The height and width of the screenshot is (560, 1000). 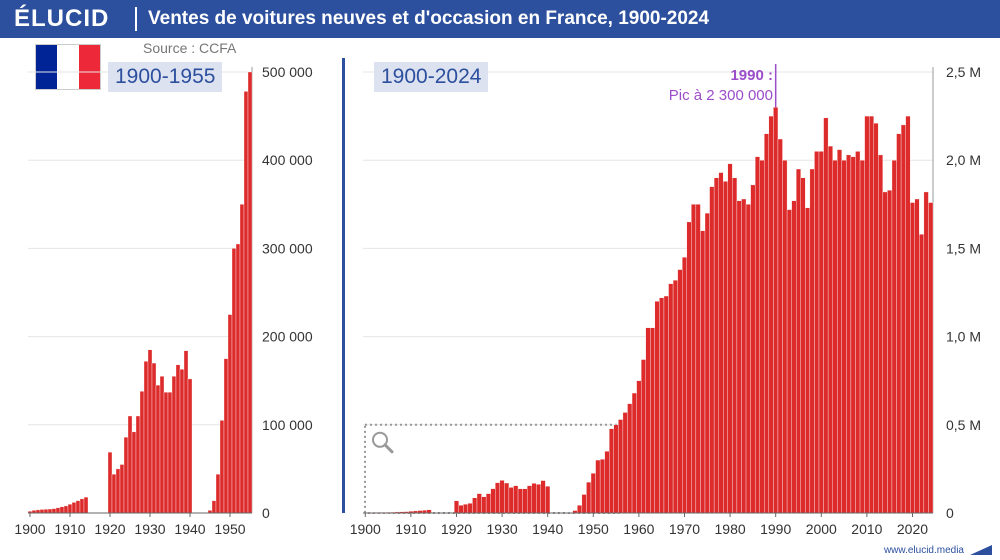 What do you see at coordinates (29, 529) in the screenshot?
I see `x-tick-label: 1900` at bounding box center [29, 529].